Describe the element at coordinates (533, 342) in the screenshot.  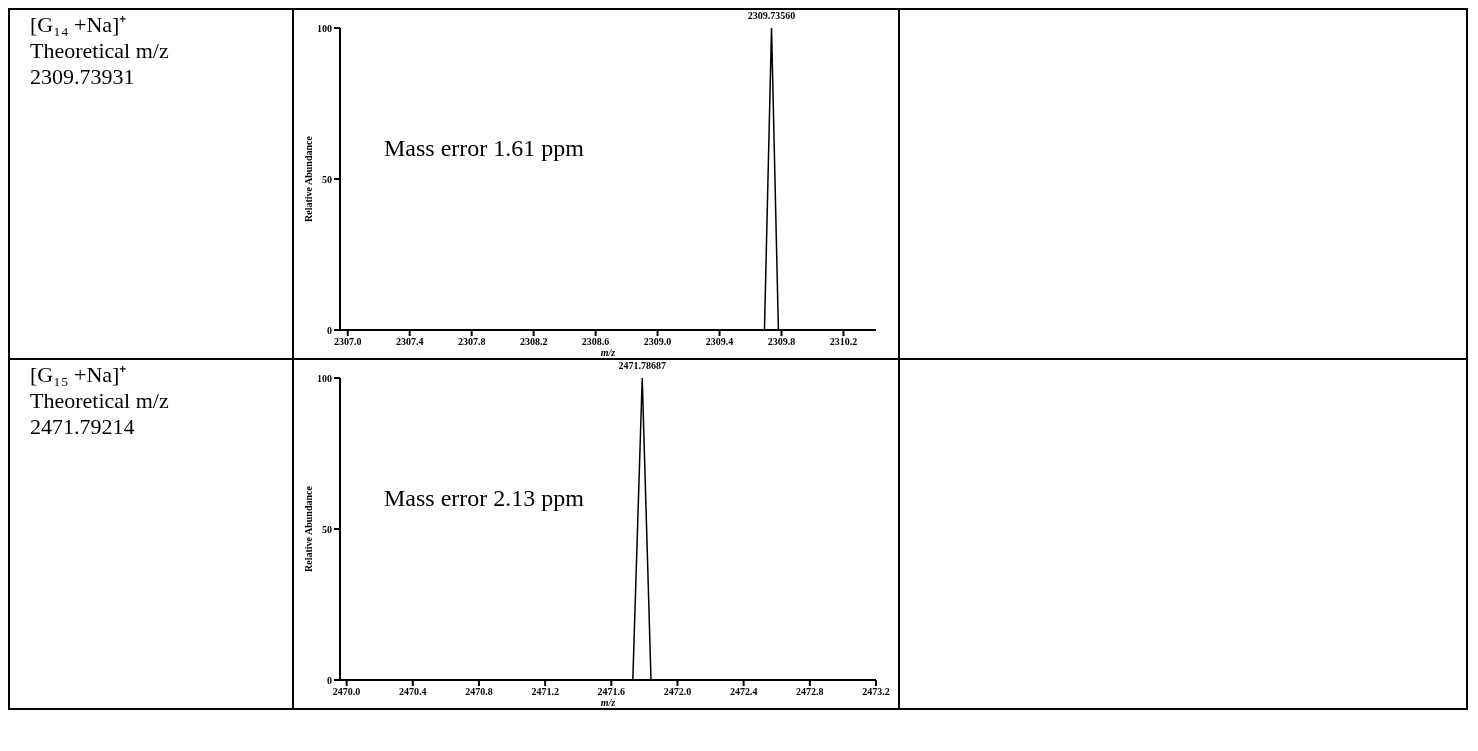
I see `x-tick-label: 2308.2` at that location.